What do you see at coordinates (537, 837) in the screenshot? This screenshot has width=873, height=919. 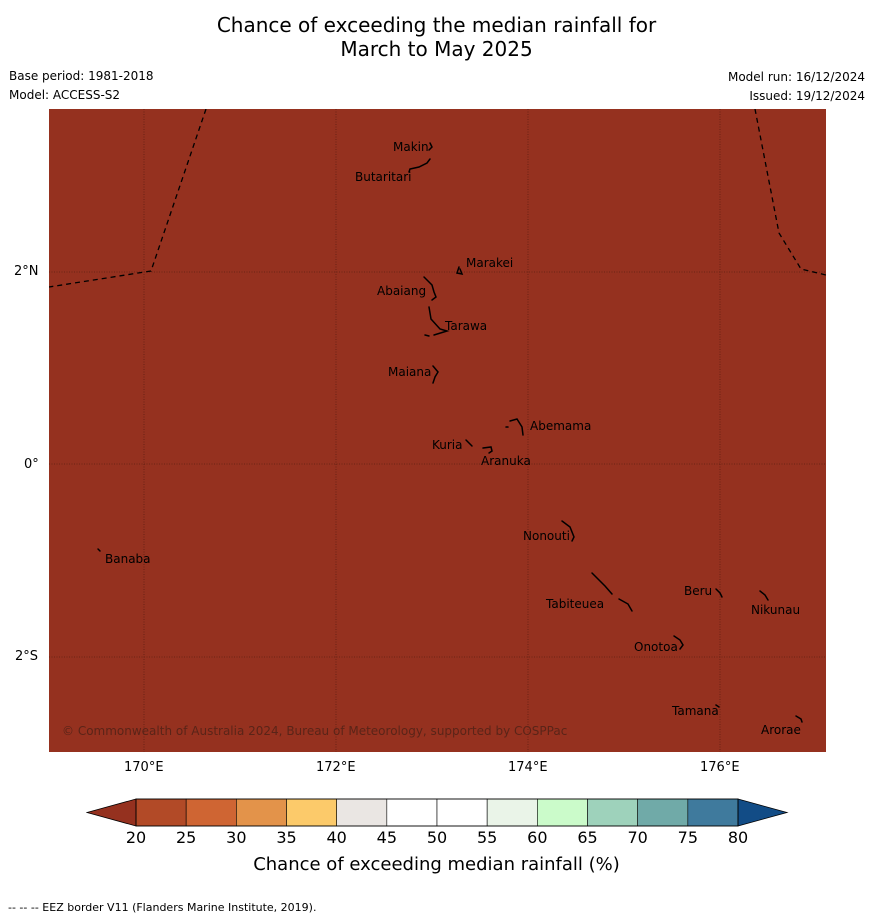 I see `colorbar-tick-label-60: 60` at bounding box center [537, 837].